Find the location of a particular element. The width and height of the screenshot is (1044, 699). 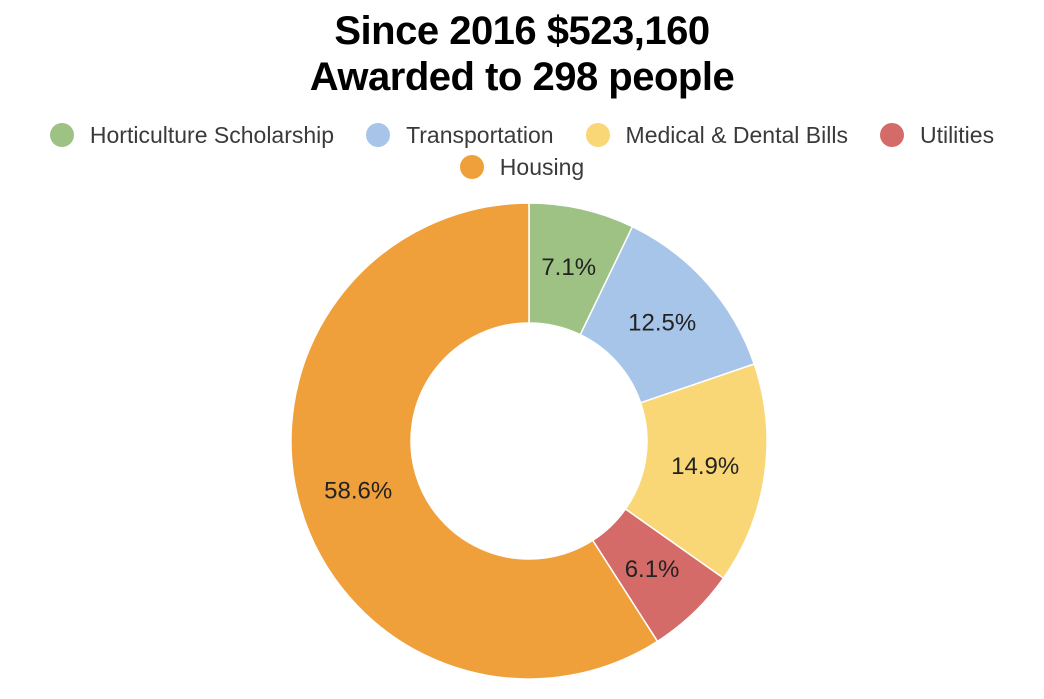

slice-data-label: 12.5% is located at coordinates (662, 322).